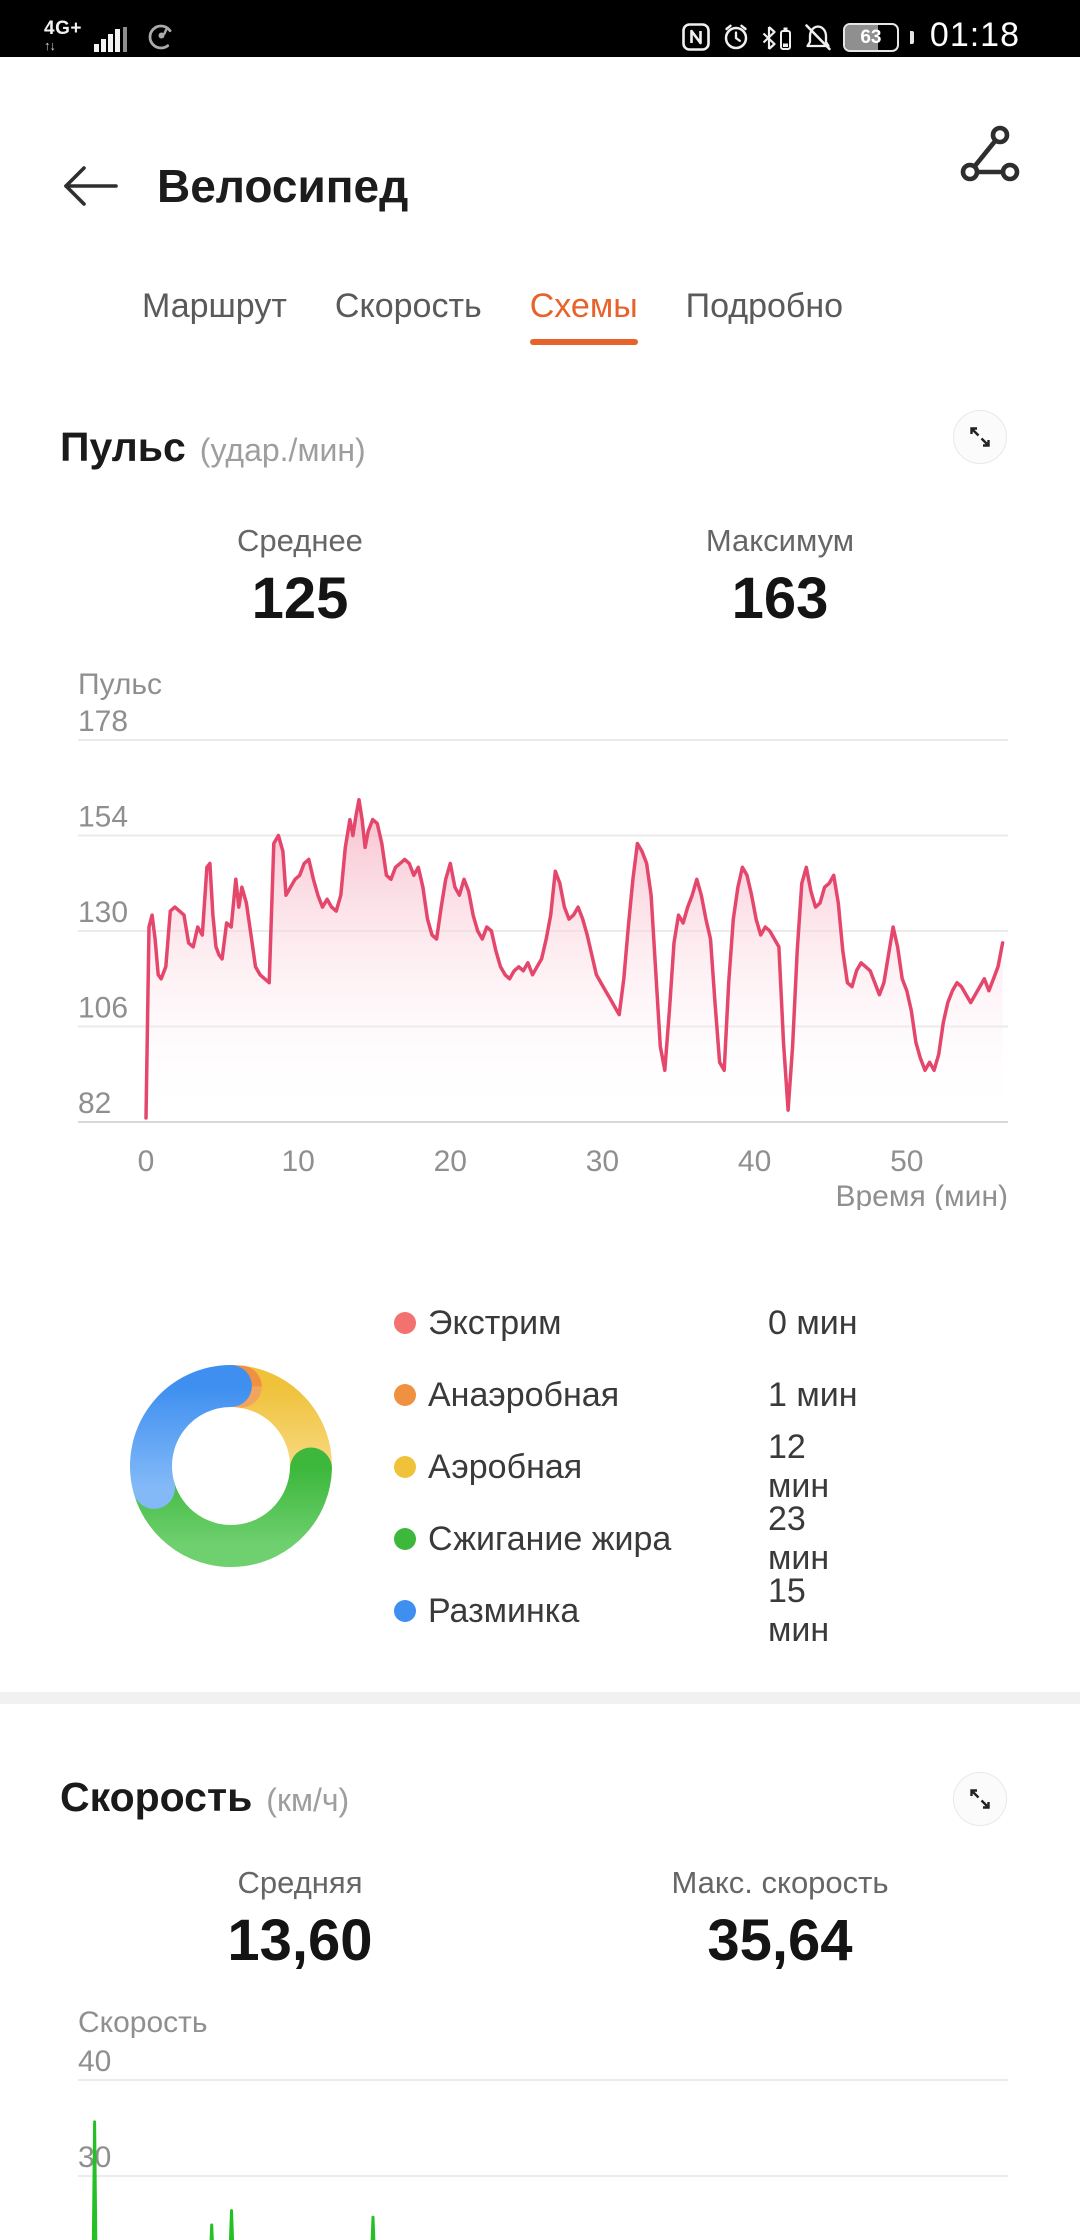  I want to click on heart-rate-zones-donut, so click(231, 1466).